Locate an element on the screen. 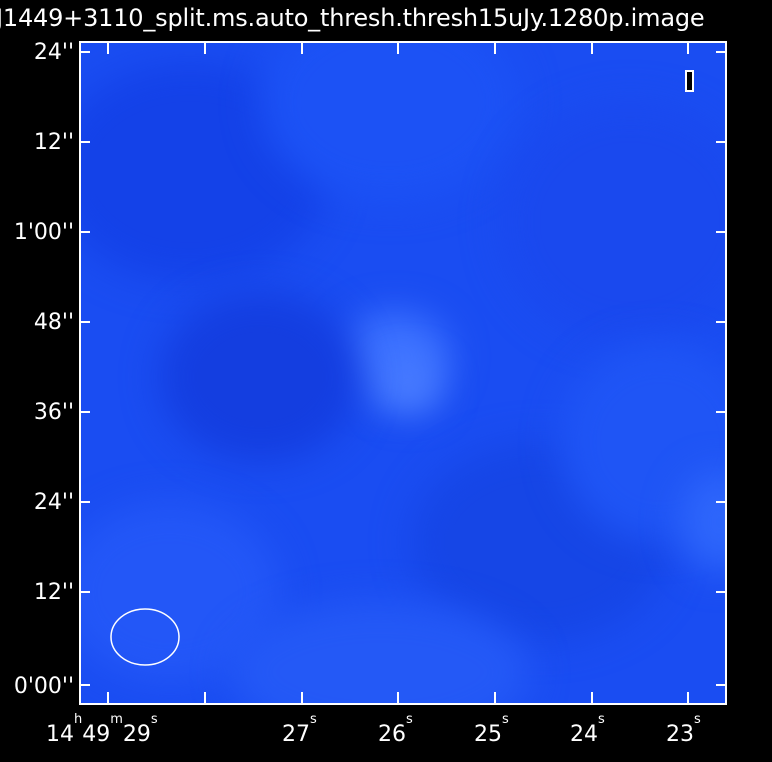 The width and height of the screenshot is (772, 762). x-tick-label: 24s is located at coordinates (587, 729).